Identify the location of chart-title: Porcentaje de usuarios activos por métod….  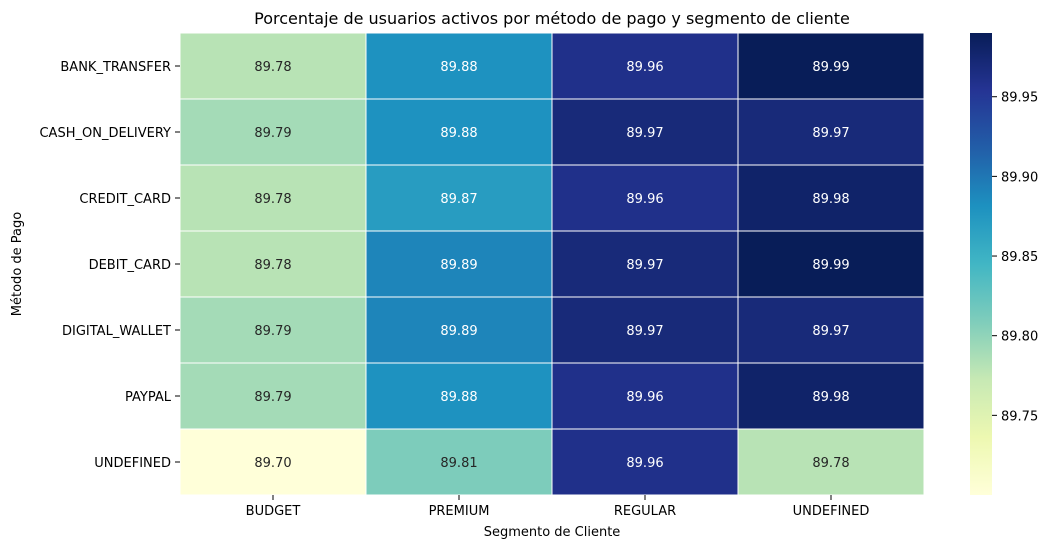
(552, 18).